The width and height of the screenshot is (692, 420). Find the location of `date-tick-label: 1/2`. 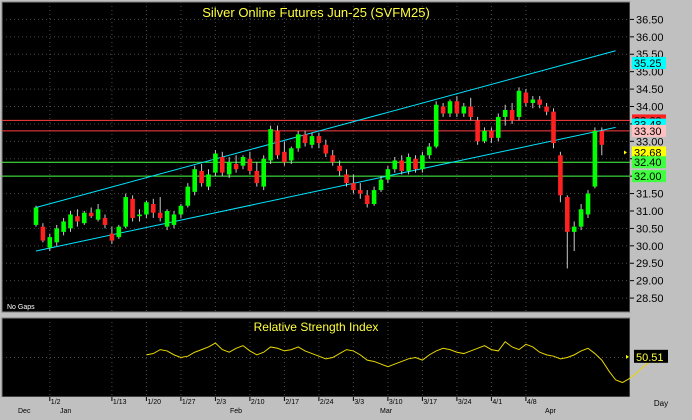

date-tick-label: 1/2 is located at coordinates (56, 402).